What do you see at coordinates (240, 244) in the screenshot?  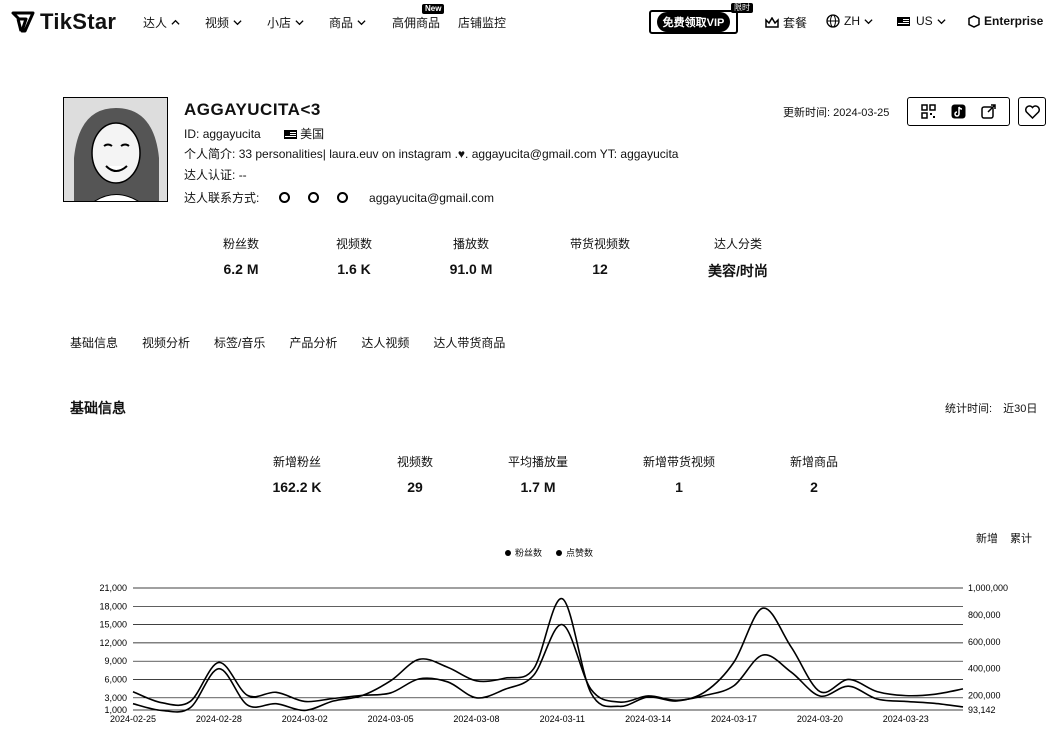 I see `stat-label: 粉丝数` at bounding box center [240, 244].